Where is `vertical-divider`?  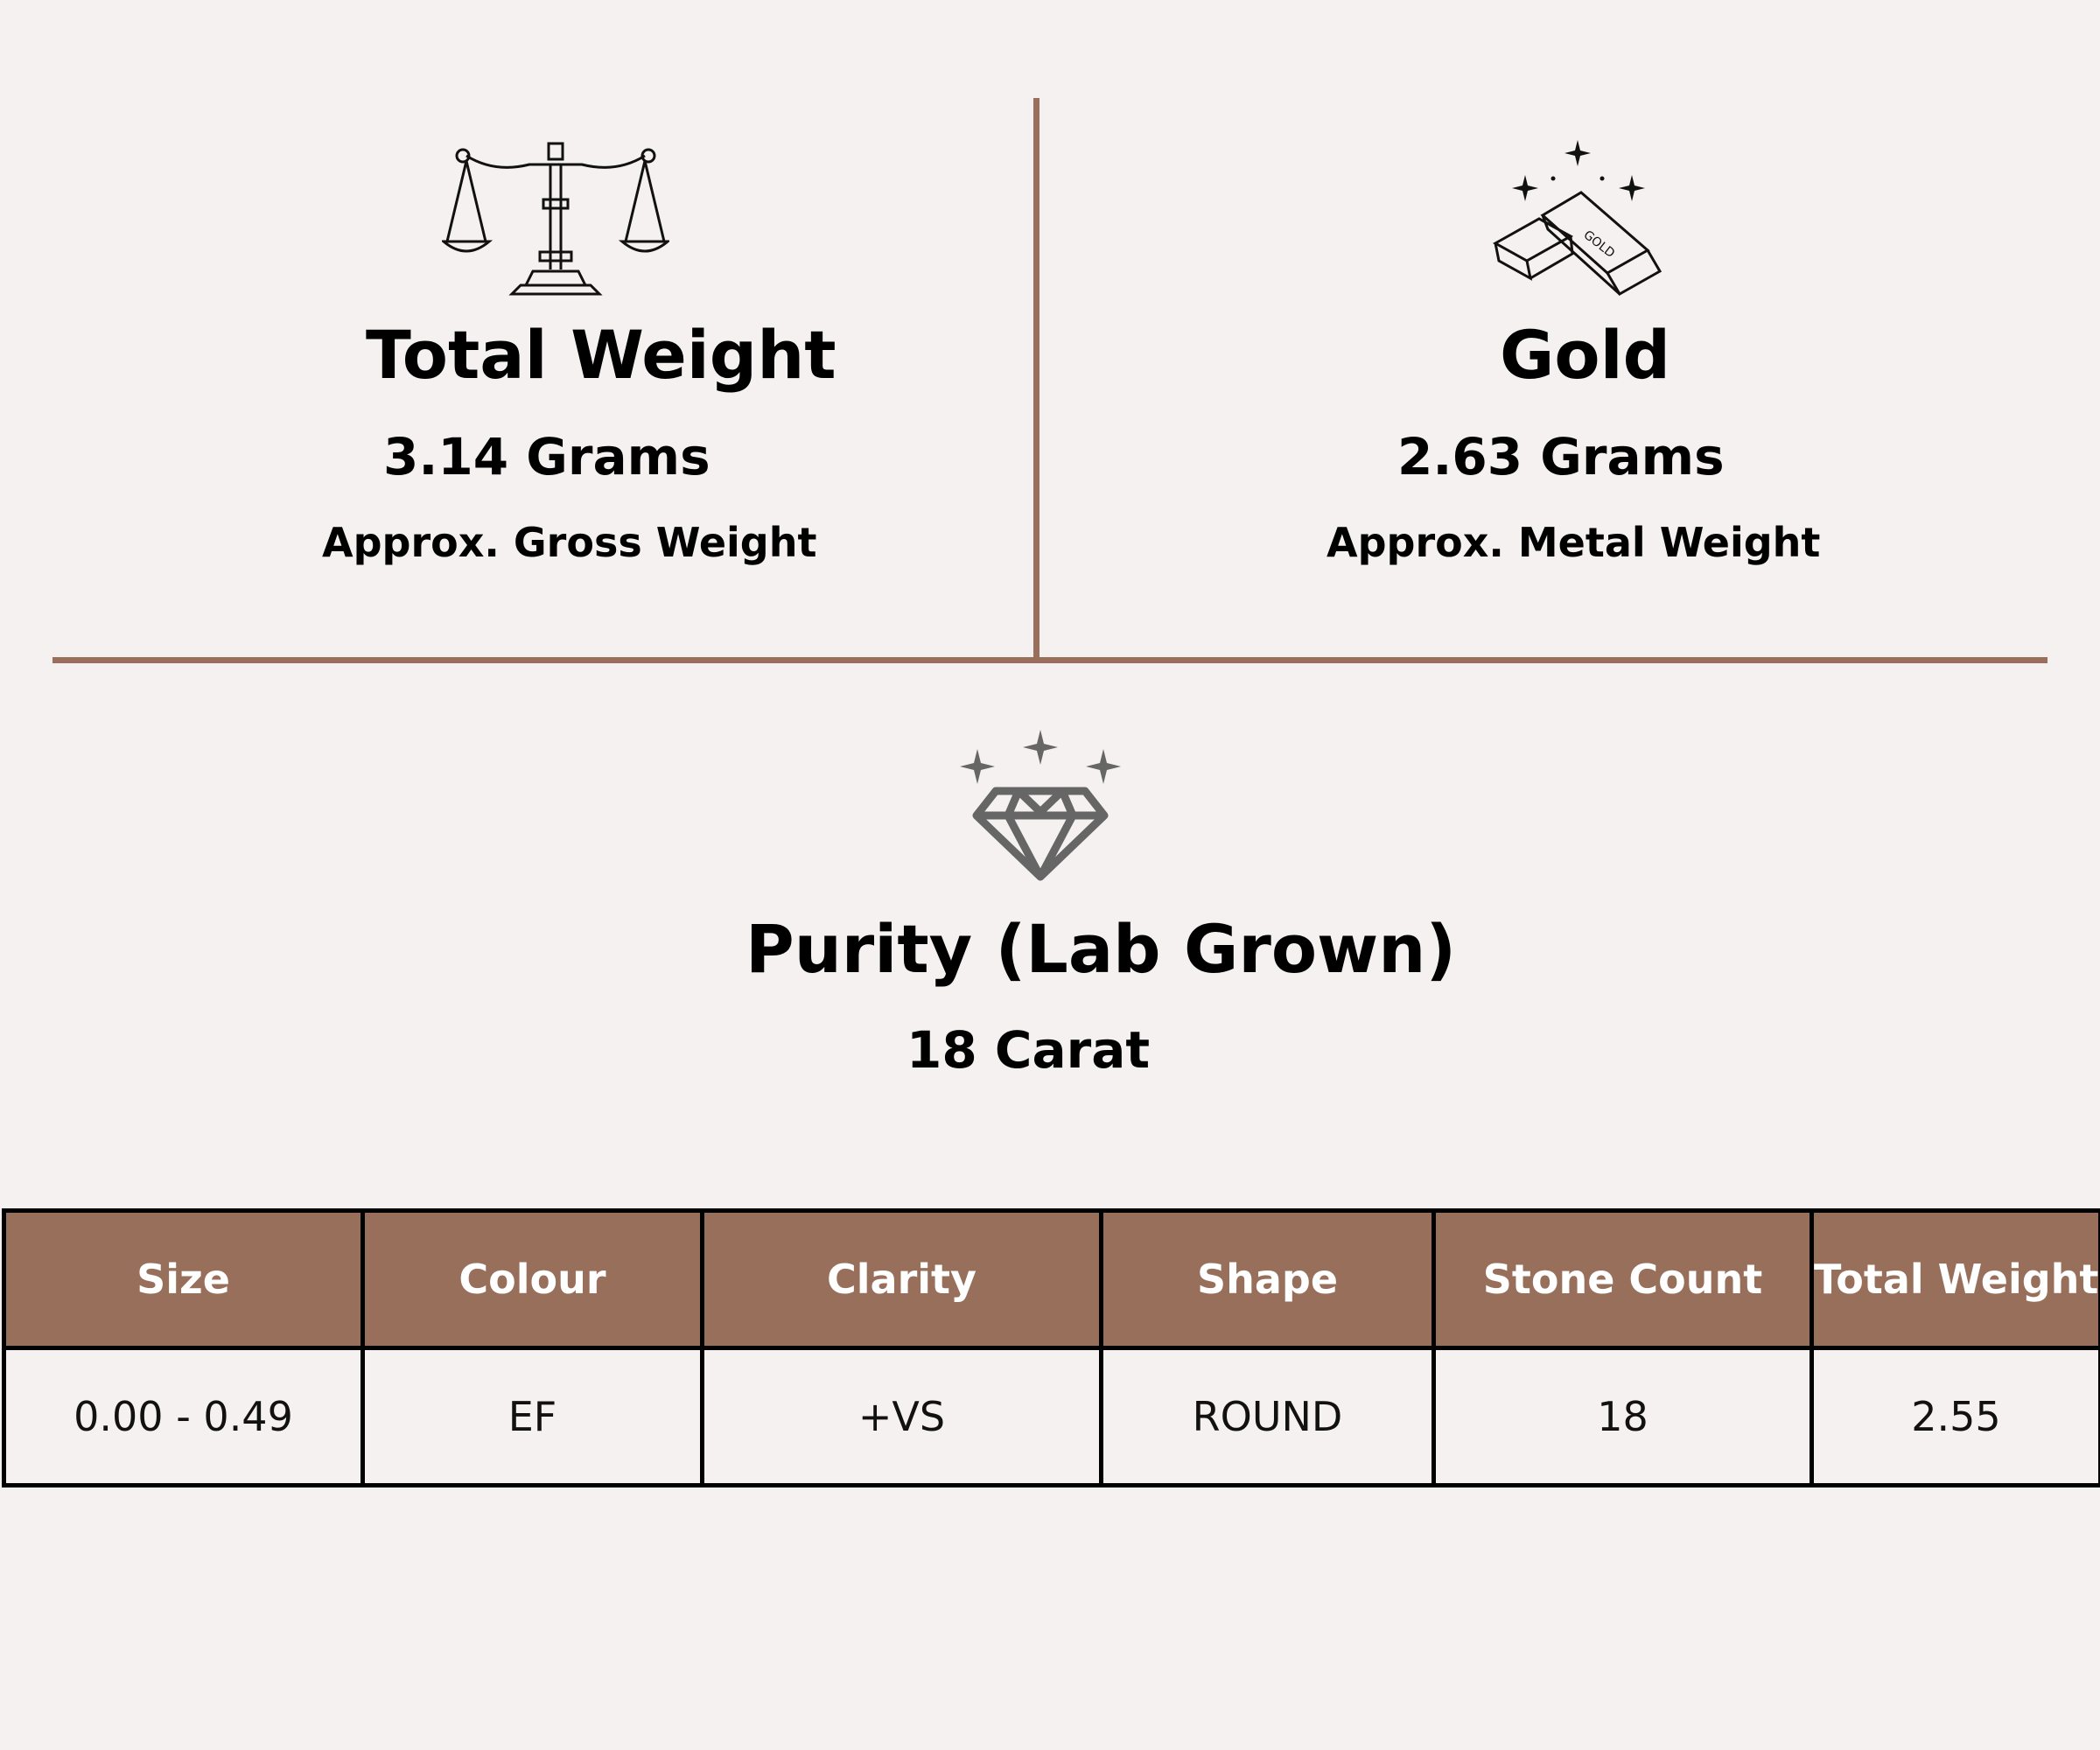 vertical-divider is located at coordinates (1036, 379).